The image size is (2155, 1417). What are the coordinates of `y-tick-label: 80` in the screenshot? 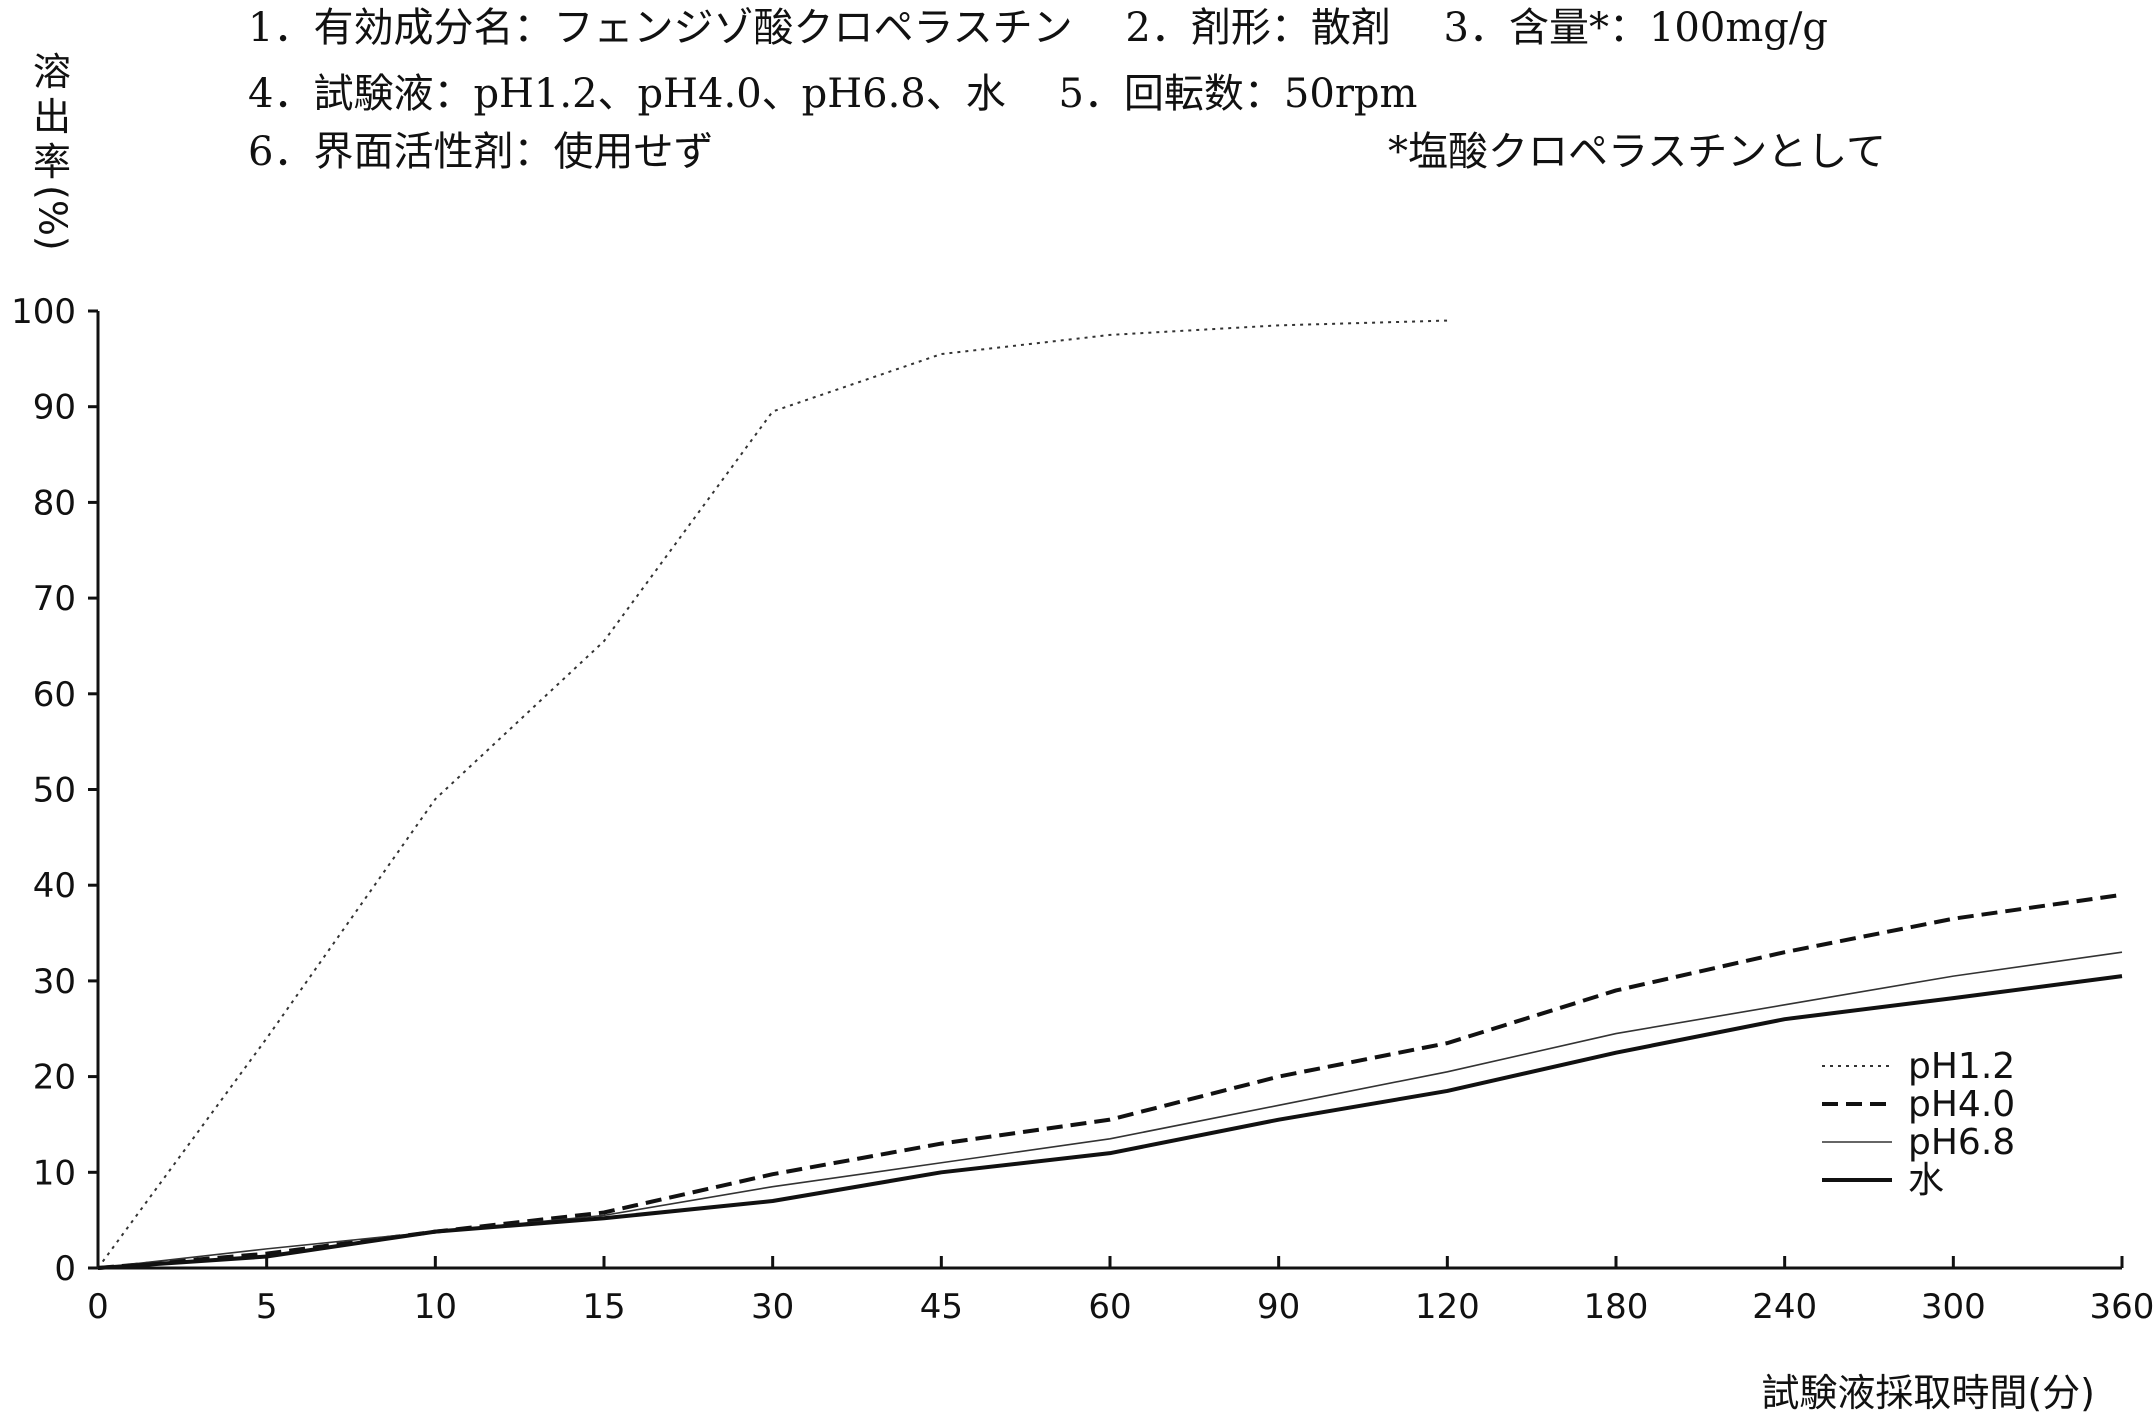 It's located at (54, 503).